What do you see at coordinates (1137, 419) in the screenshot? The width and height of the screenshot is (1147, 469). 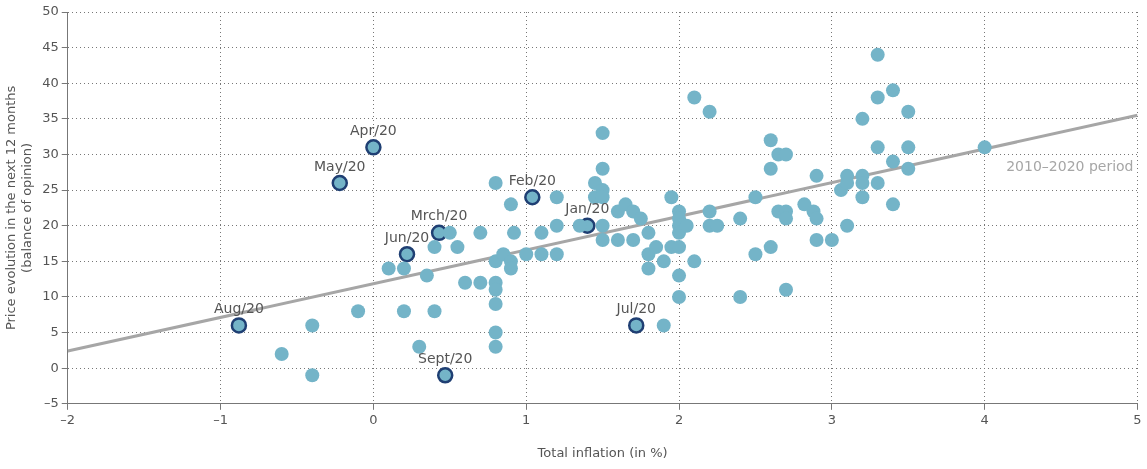 I see `x-tick-label: 5` at bounding box center [1137, 419].